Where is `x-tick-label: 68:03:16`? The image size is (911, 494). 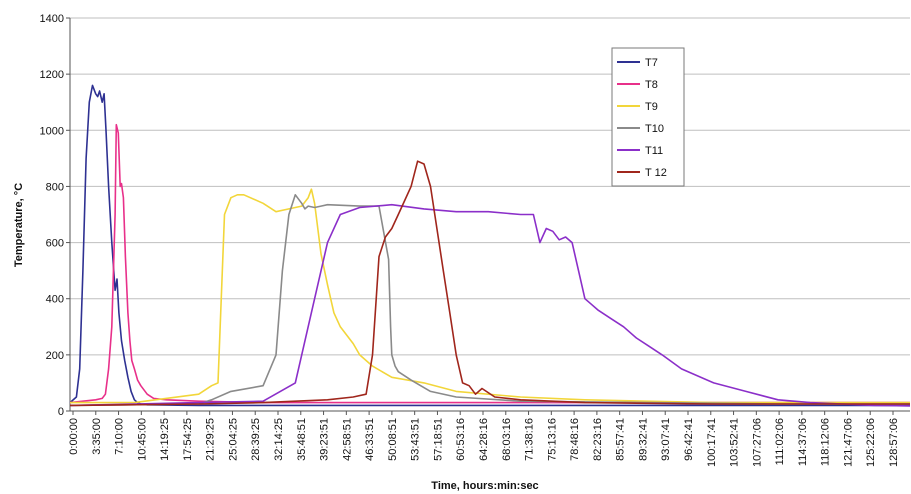 x-tick-label: 68:03:16 is located at coordinates (507, 439).